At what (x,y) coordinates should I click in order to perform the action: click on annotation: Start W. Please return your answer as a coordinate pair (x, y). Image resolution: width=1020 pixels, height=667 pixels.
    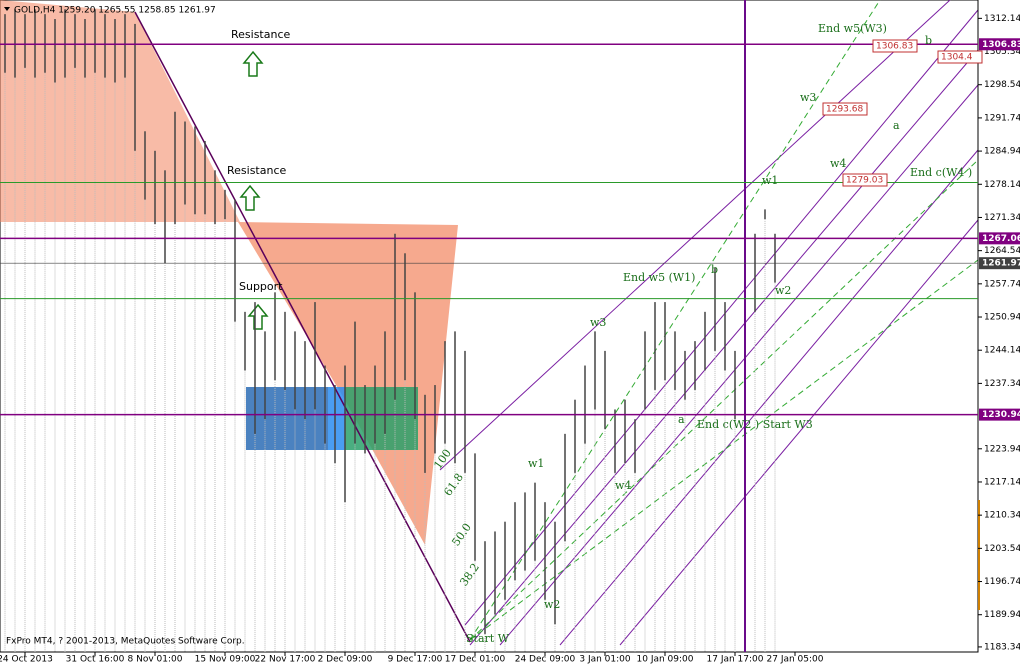
    Looking at the image, I should click on (488, 638).